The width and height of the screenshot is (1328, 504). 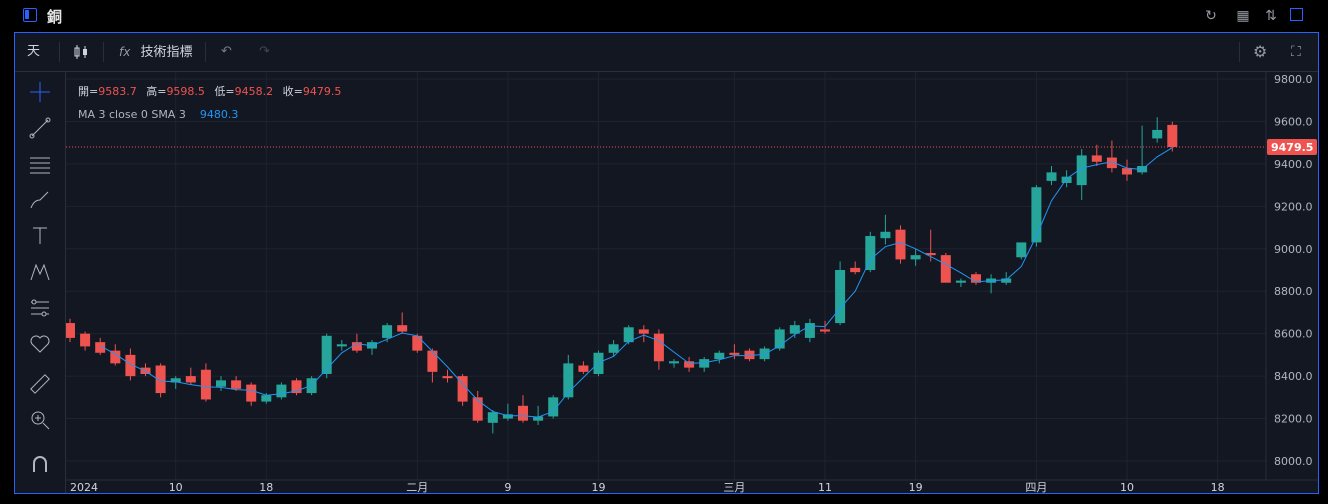 I want to click on text-icon, so click(x=40, y=236).